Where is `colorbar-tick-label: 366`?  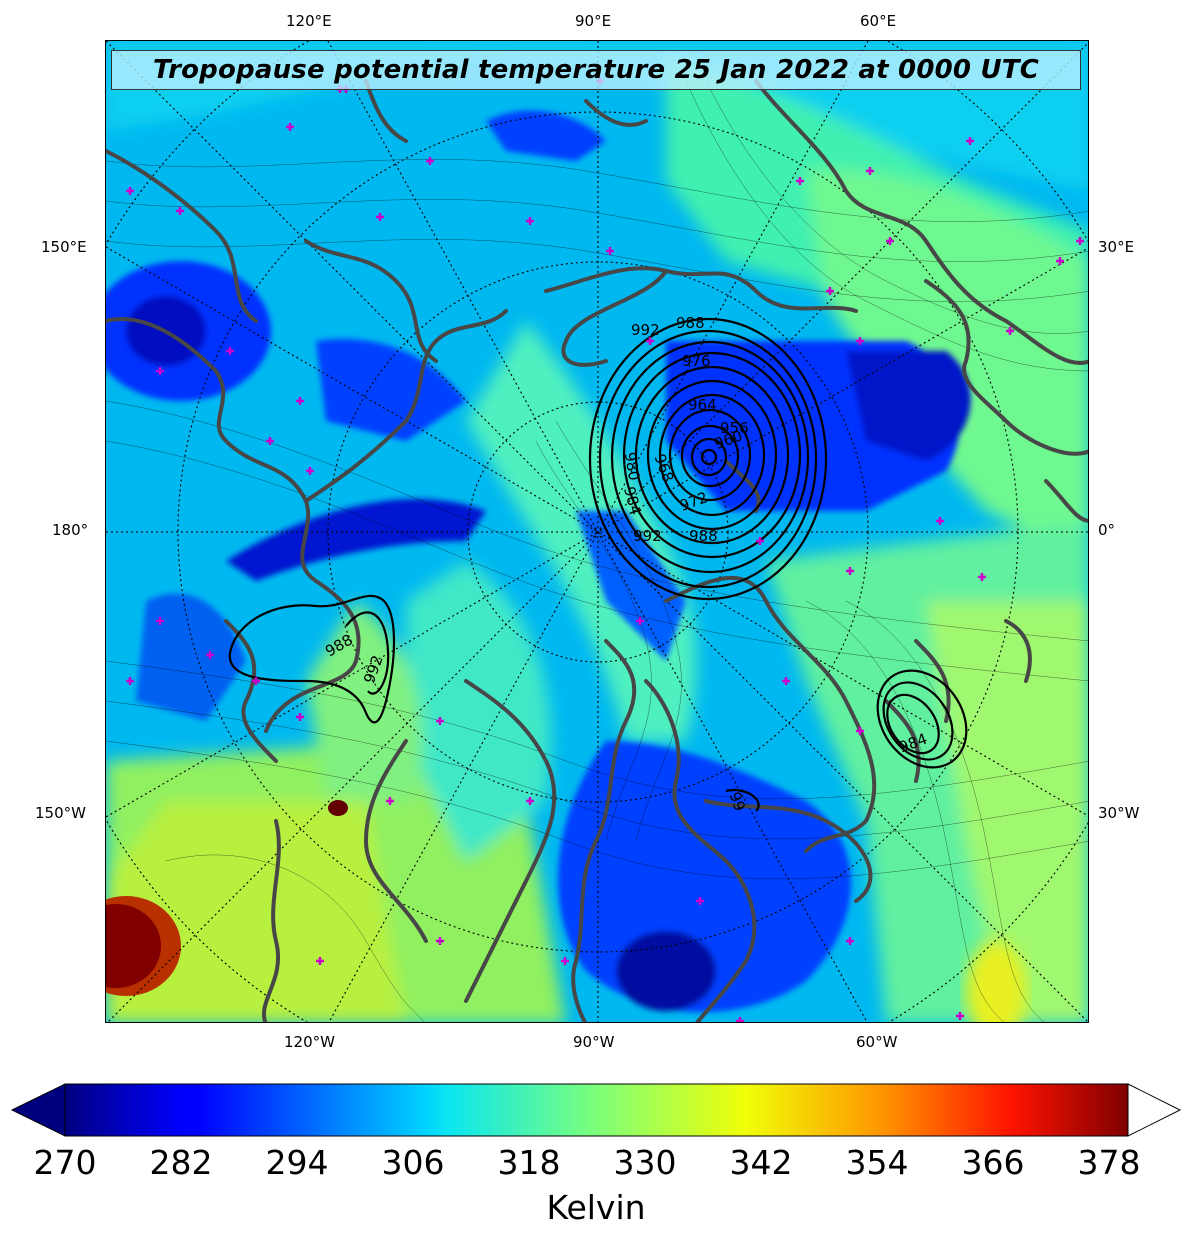
colorbar-tick-label: 366 is located at coordinates (993, 1162).